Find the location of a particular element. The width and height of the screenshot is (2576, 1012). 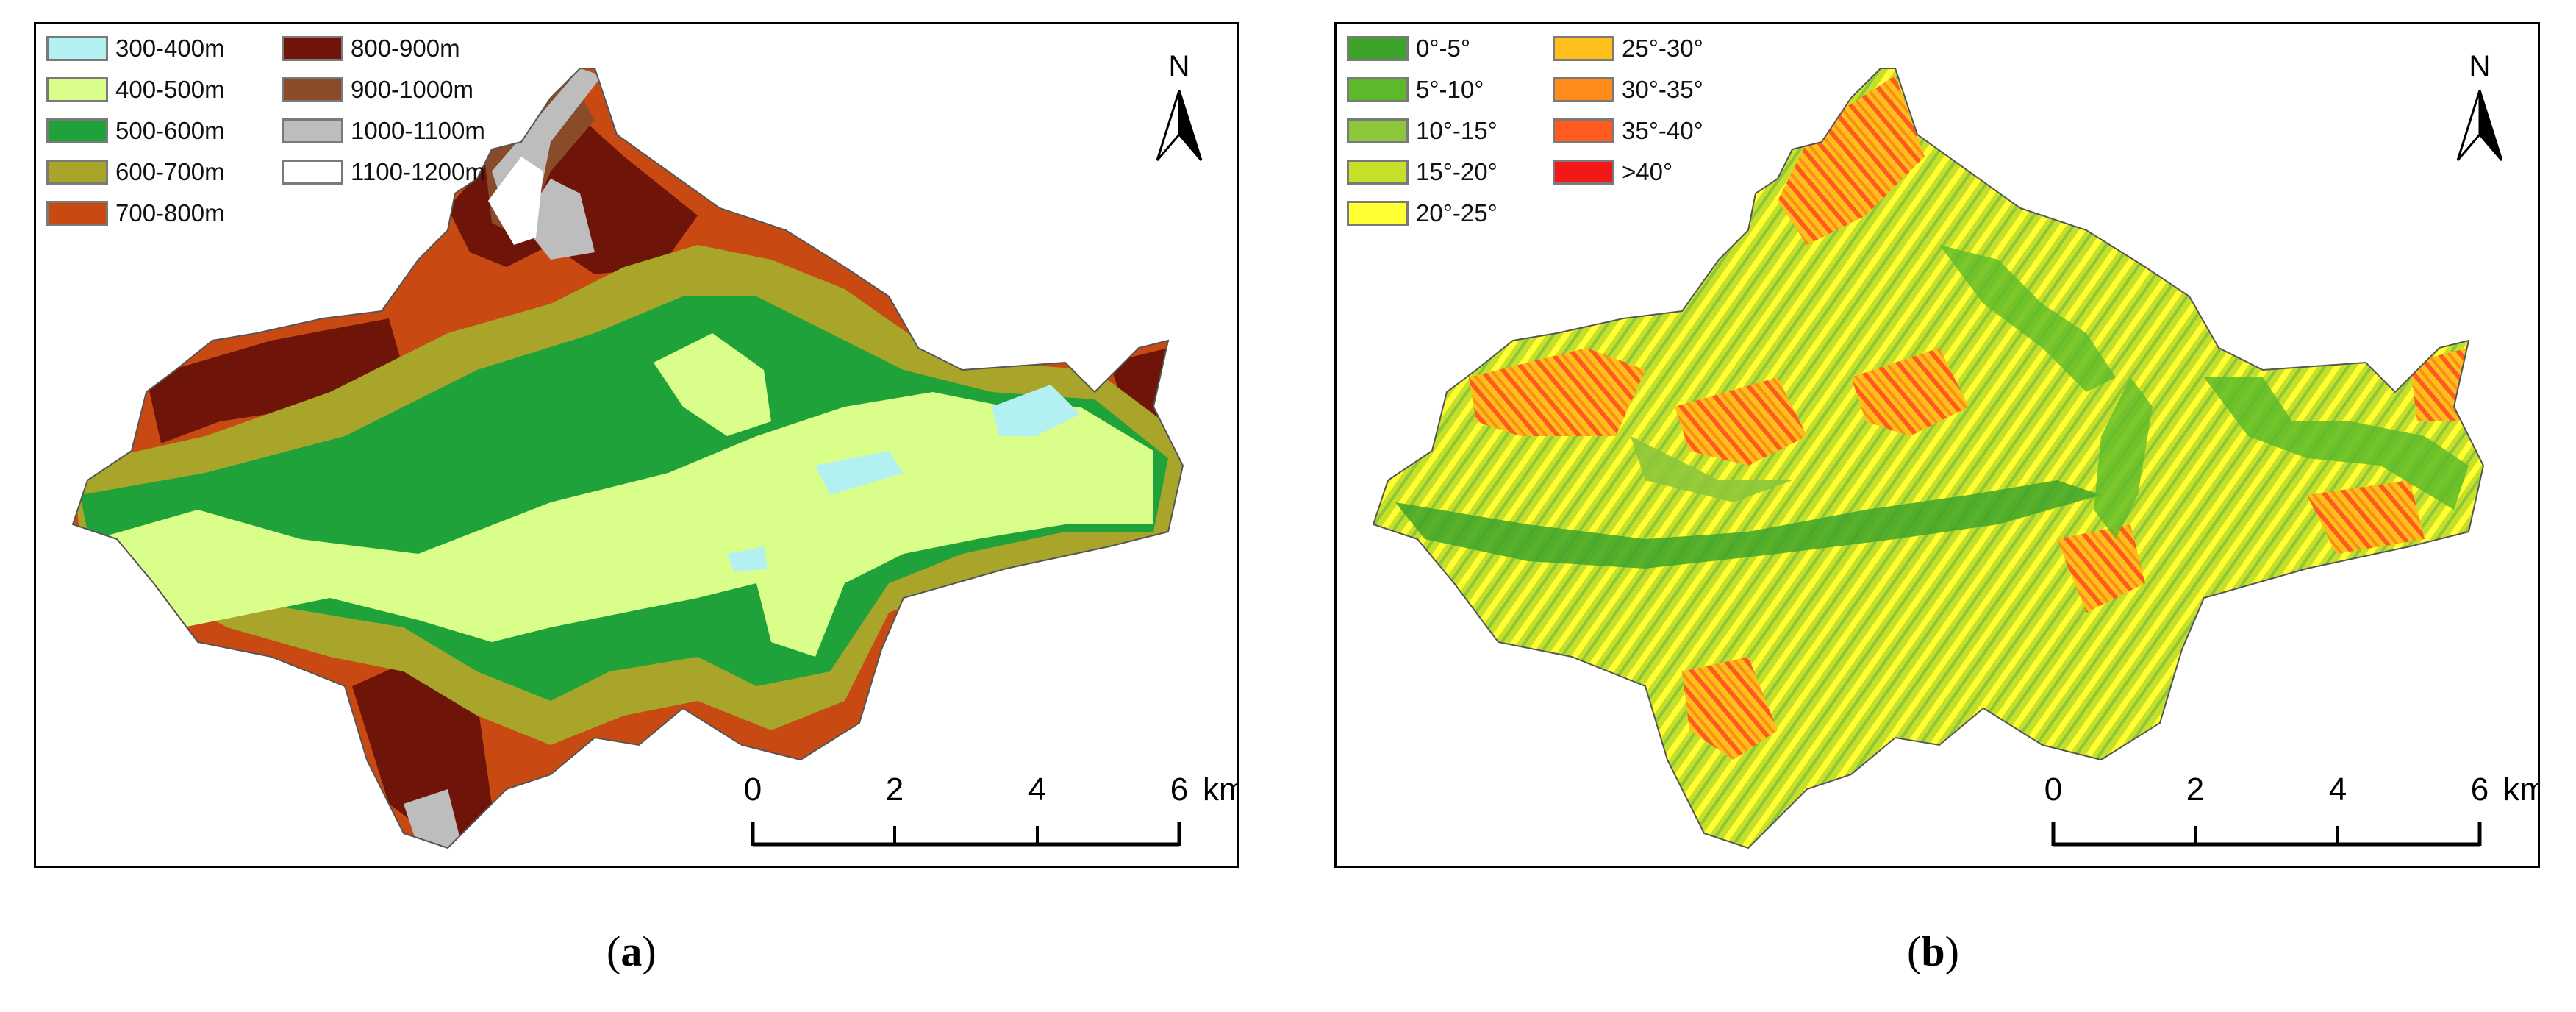

legend-item-10-15: 10°-15° is located at coordinates (1422, 131).